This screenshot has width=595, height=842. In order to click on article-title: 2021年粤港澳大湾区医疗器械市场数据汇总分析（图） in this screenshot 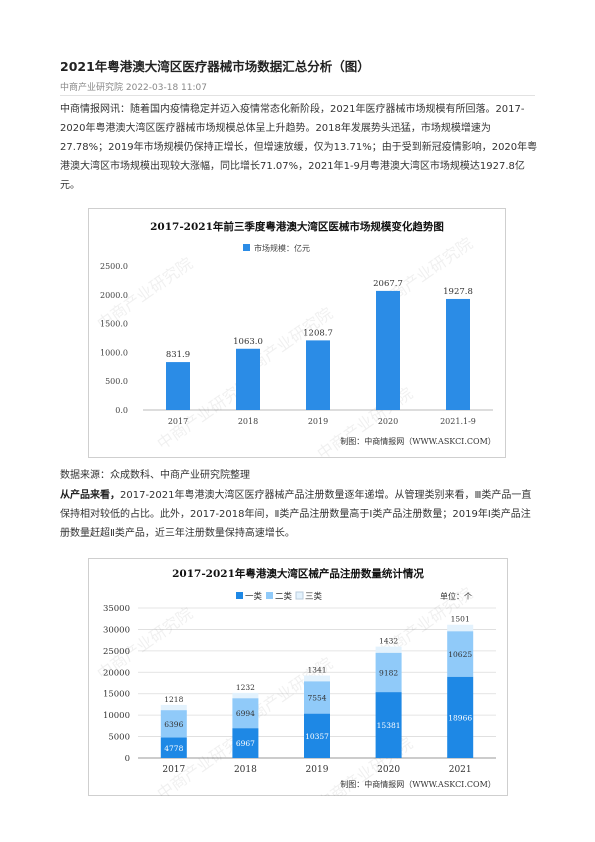, I will do `click(215, 66)`.